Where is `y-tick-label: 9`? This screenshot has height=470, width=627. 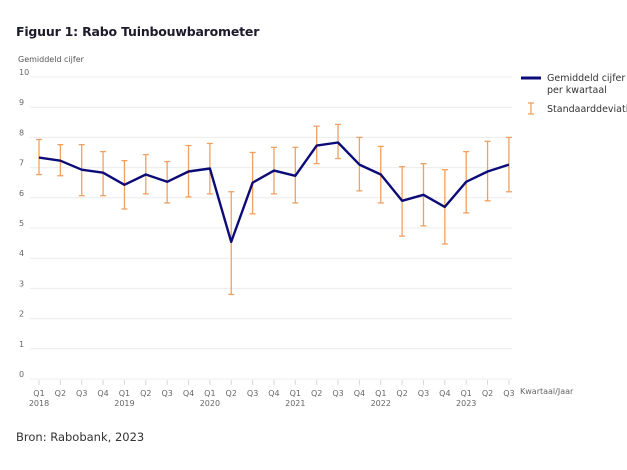 y-tick-label: 9 is located at coordinates (21, 102).